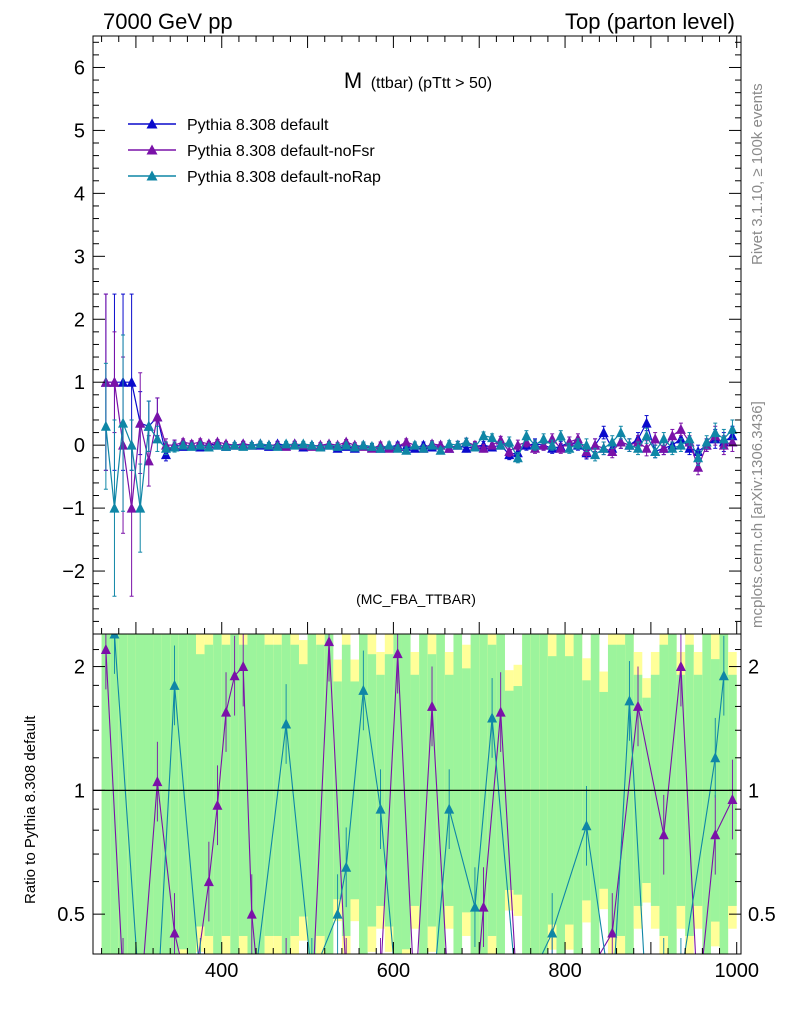  I want to click on main-y-tick-label: 4, so click(79, 194).